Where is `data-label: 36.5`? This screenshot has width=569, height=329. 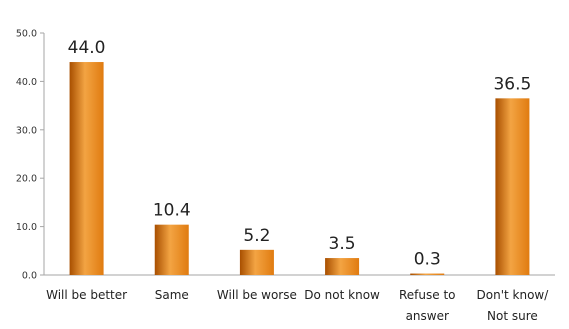
data-label: 36.5 is located at coordinates (512, 84).